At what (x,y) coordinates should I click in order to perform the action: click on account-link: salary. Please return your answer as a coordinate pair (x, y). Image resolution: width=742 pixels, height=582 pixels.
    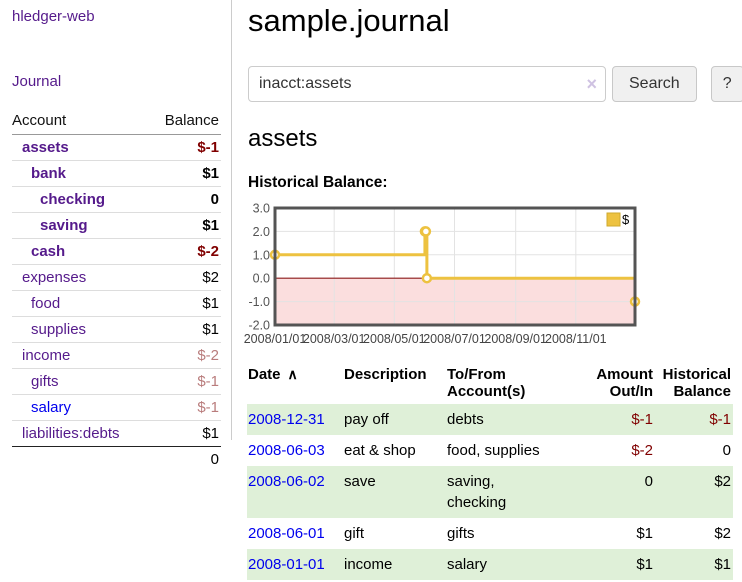
    Looking at the image, I should click on (51, 407).